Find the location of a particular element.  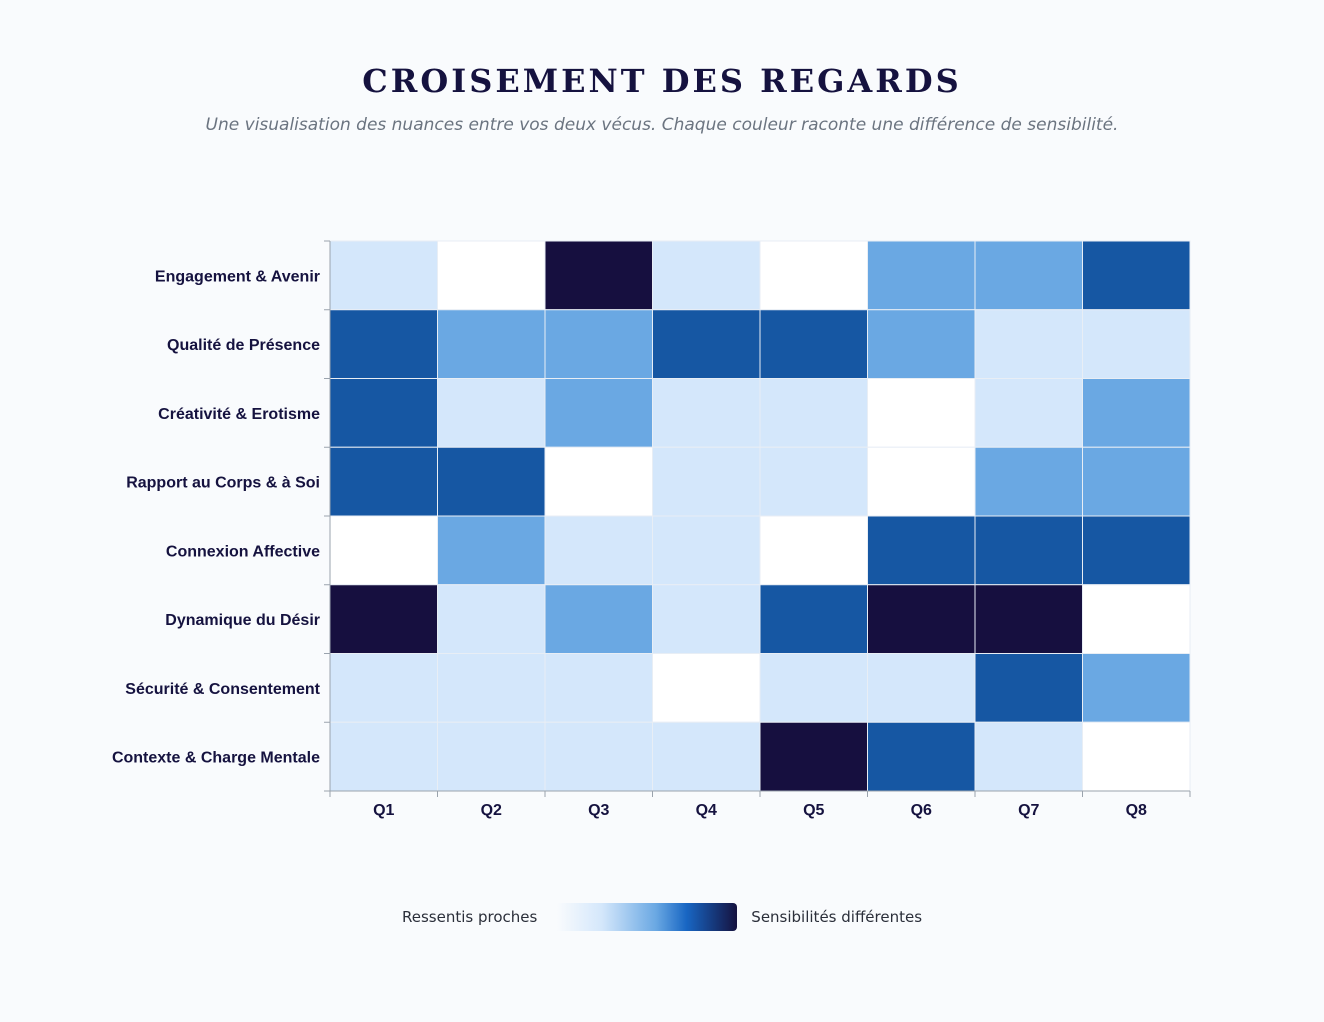

row-label: Dynamique du Désir is located at coordinates (242, 620).